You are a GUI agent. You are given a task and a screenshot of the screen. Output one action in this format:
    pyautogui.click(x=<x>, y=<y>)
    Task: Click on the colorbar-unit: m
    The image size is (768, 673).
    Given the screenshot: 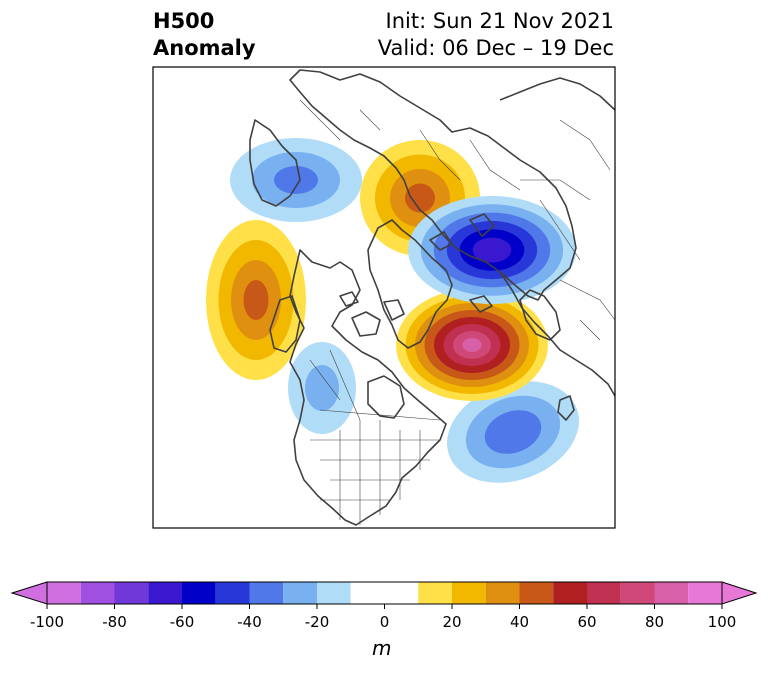 What is the action you would take?
    pyautogui.click(x=382, y=648)
    